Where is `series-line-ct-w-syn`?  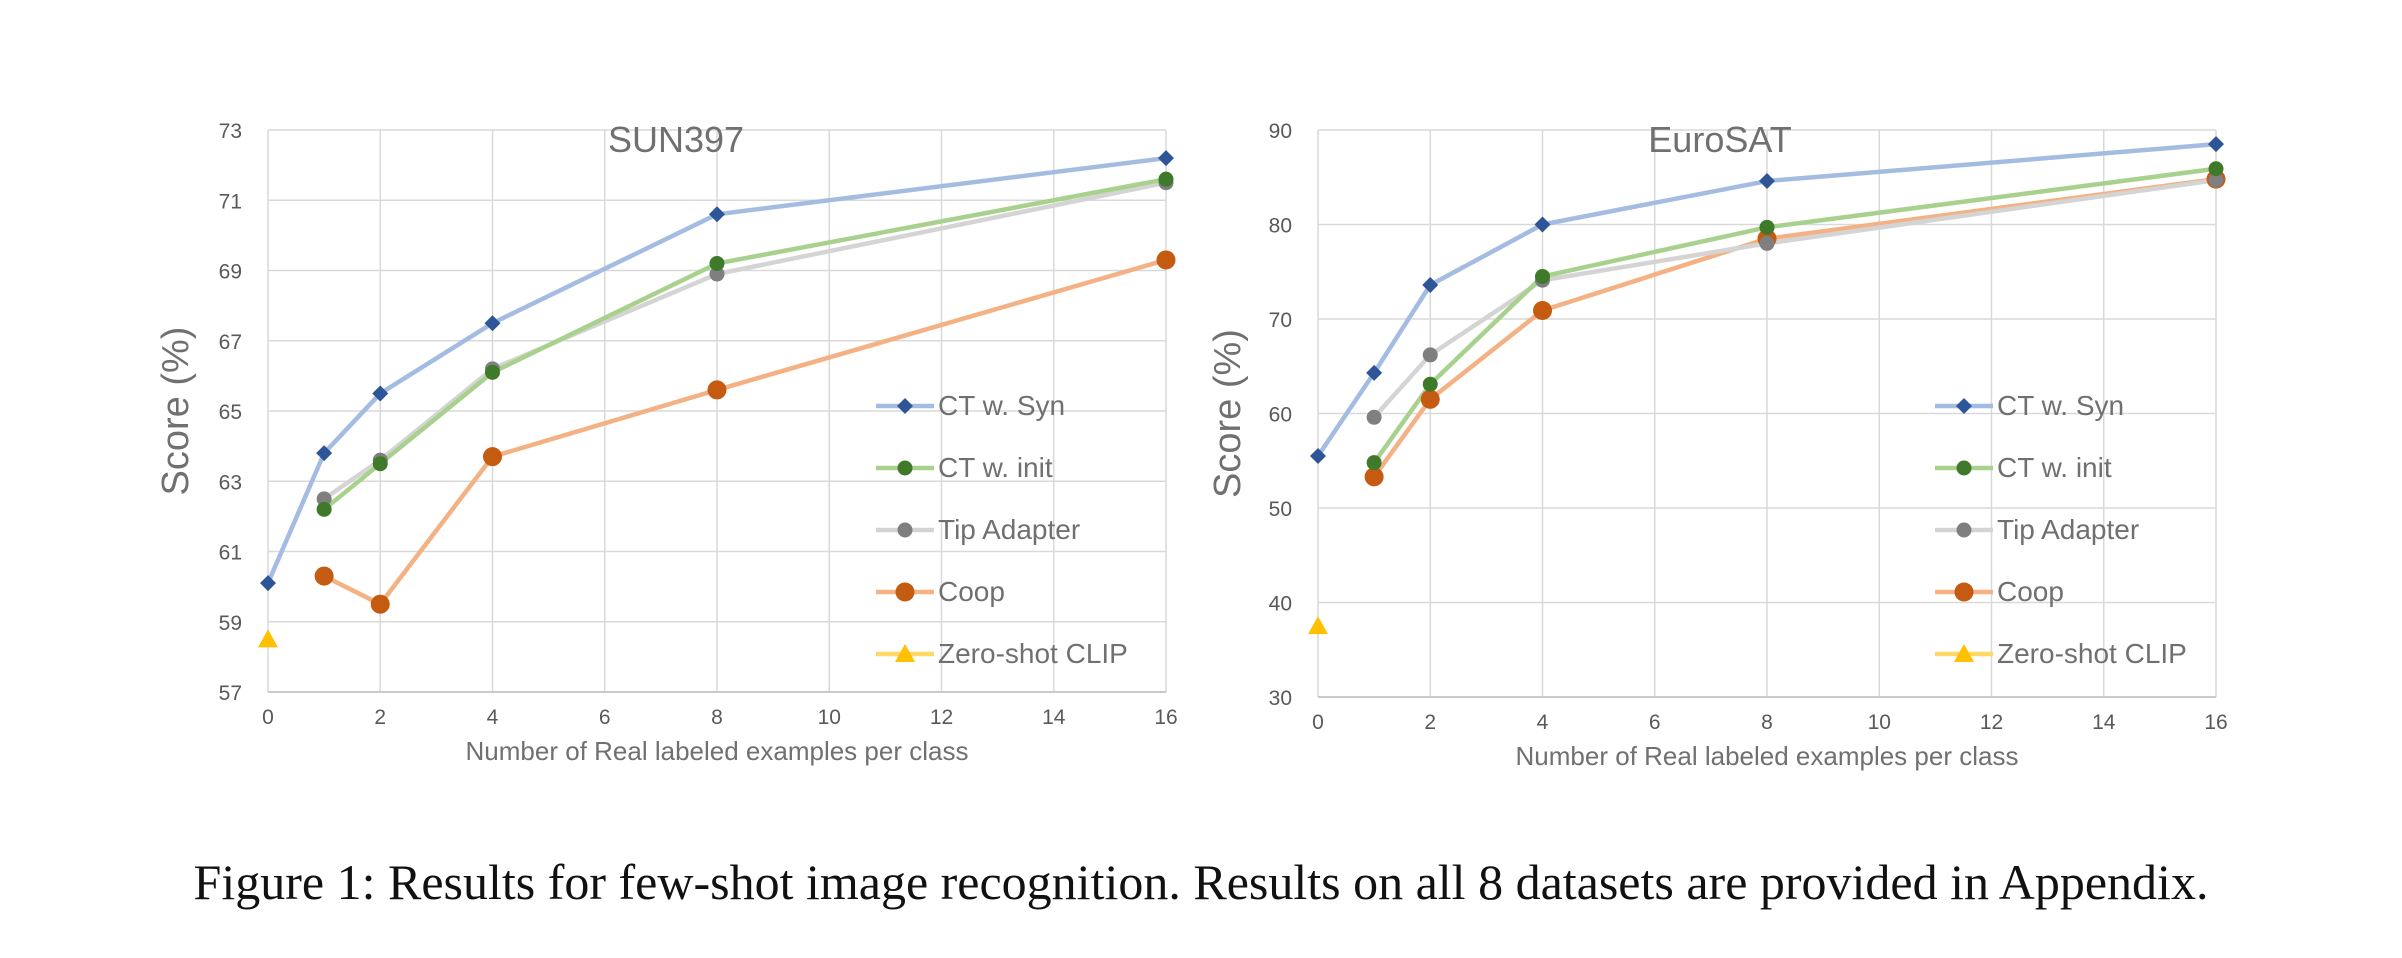 series-line-ct-w-syn is located at coordinates (1767, 300).